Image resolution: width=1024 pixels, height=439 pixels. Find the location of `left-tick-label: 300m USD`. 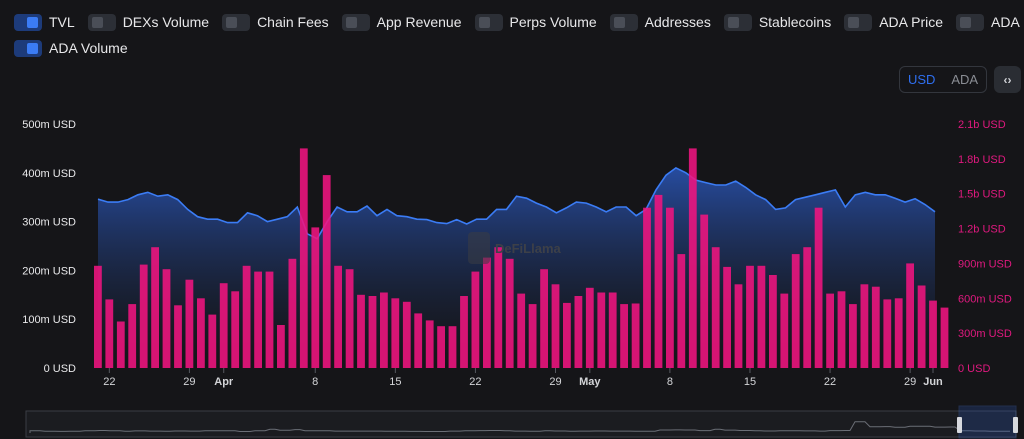

left-tick-label: 300m USD is located at coordinates (49, 223).